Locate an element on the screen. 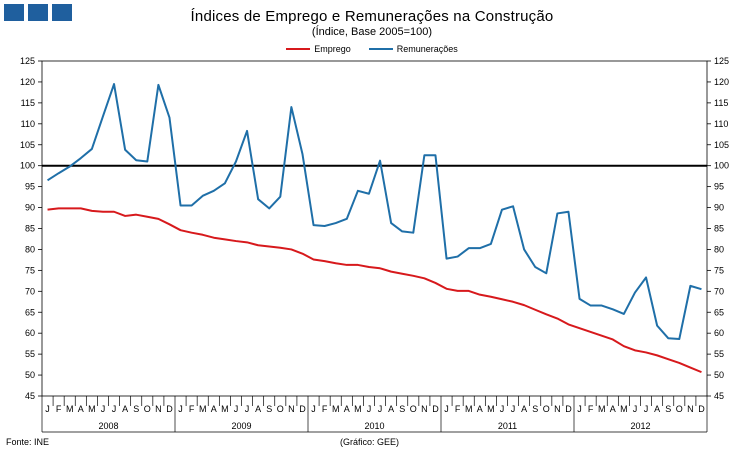  y-tick-label-right: 80 is located at coordinates (719, 249).